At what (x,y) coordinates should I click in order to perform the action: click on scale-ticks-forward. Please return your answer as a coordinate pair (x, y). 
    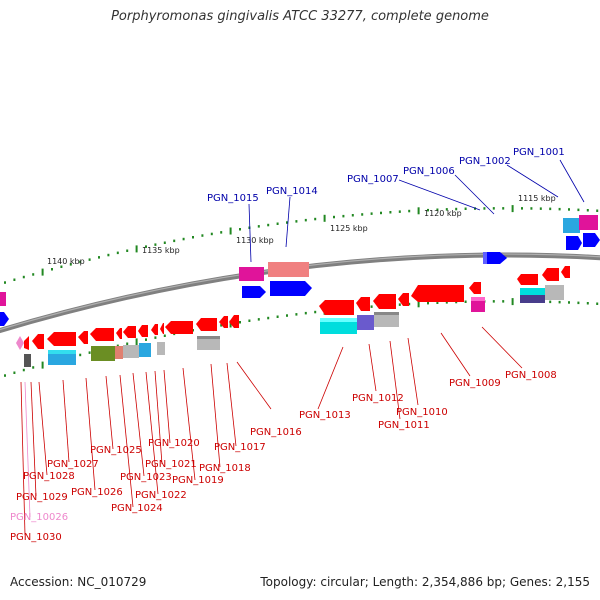
    Looking at the image, I should click on (301, 244).